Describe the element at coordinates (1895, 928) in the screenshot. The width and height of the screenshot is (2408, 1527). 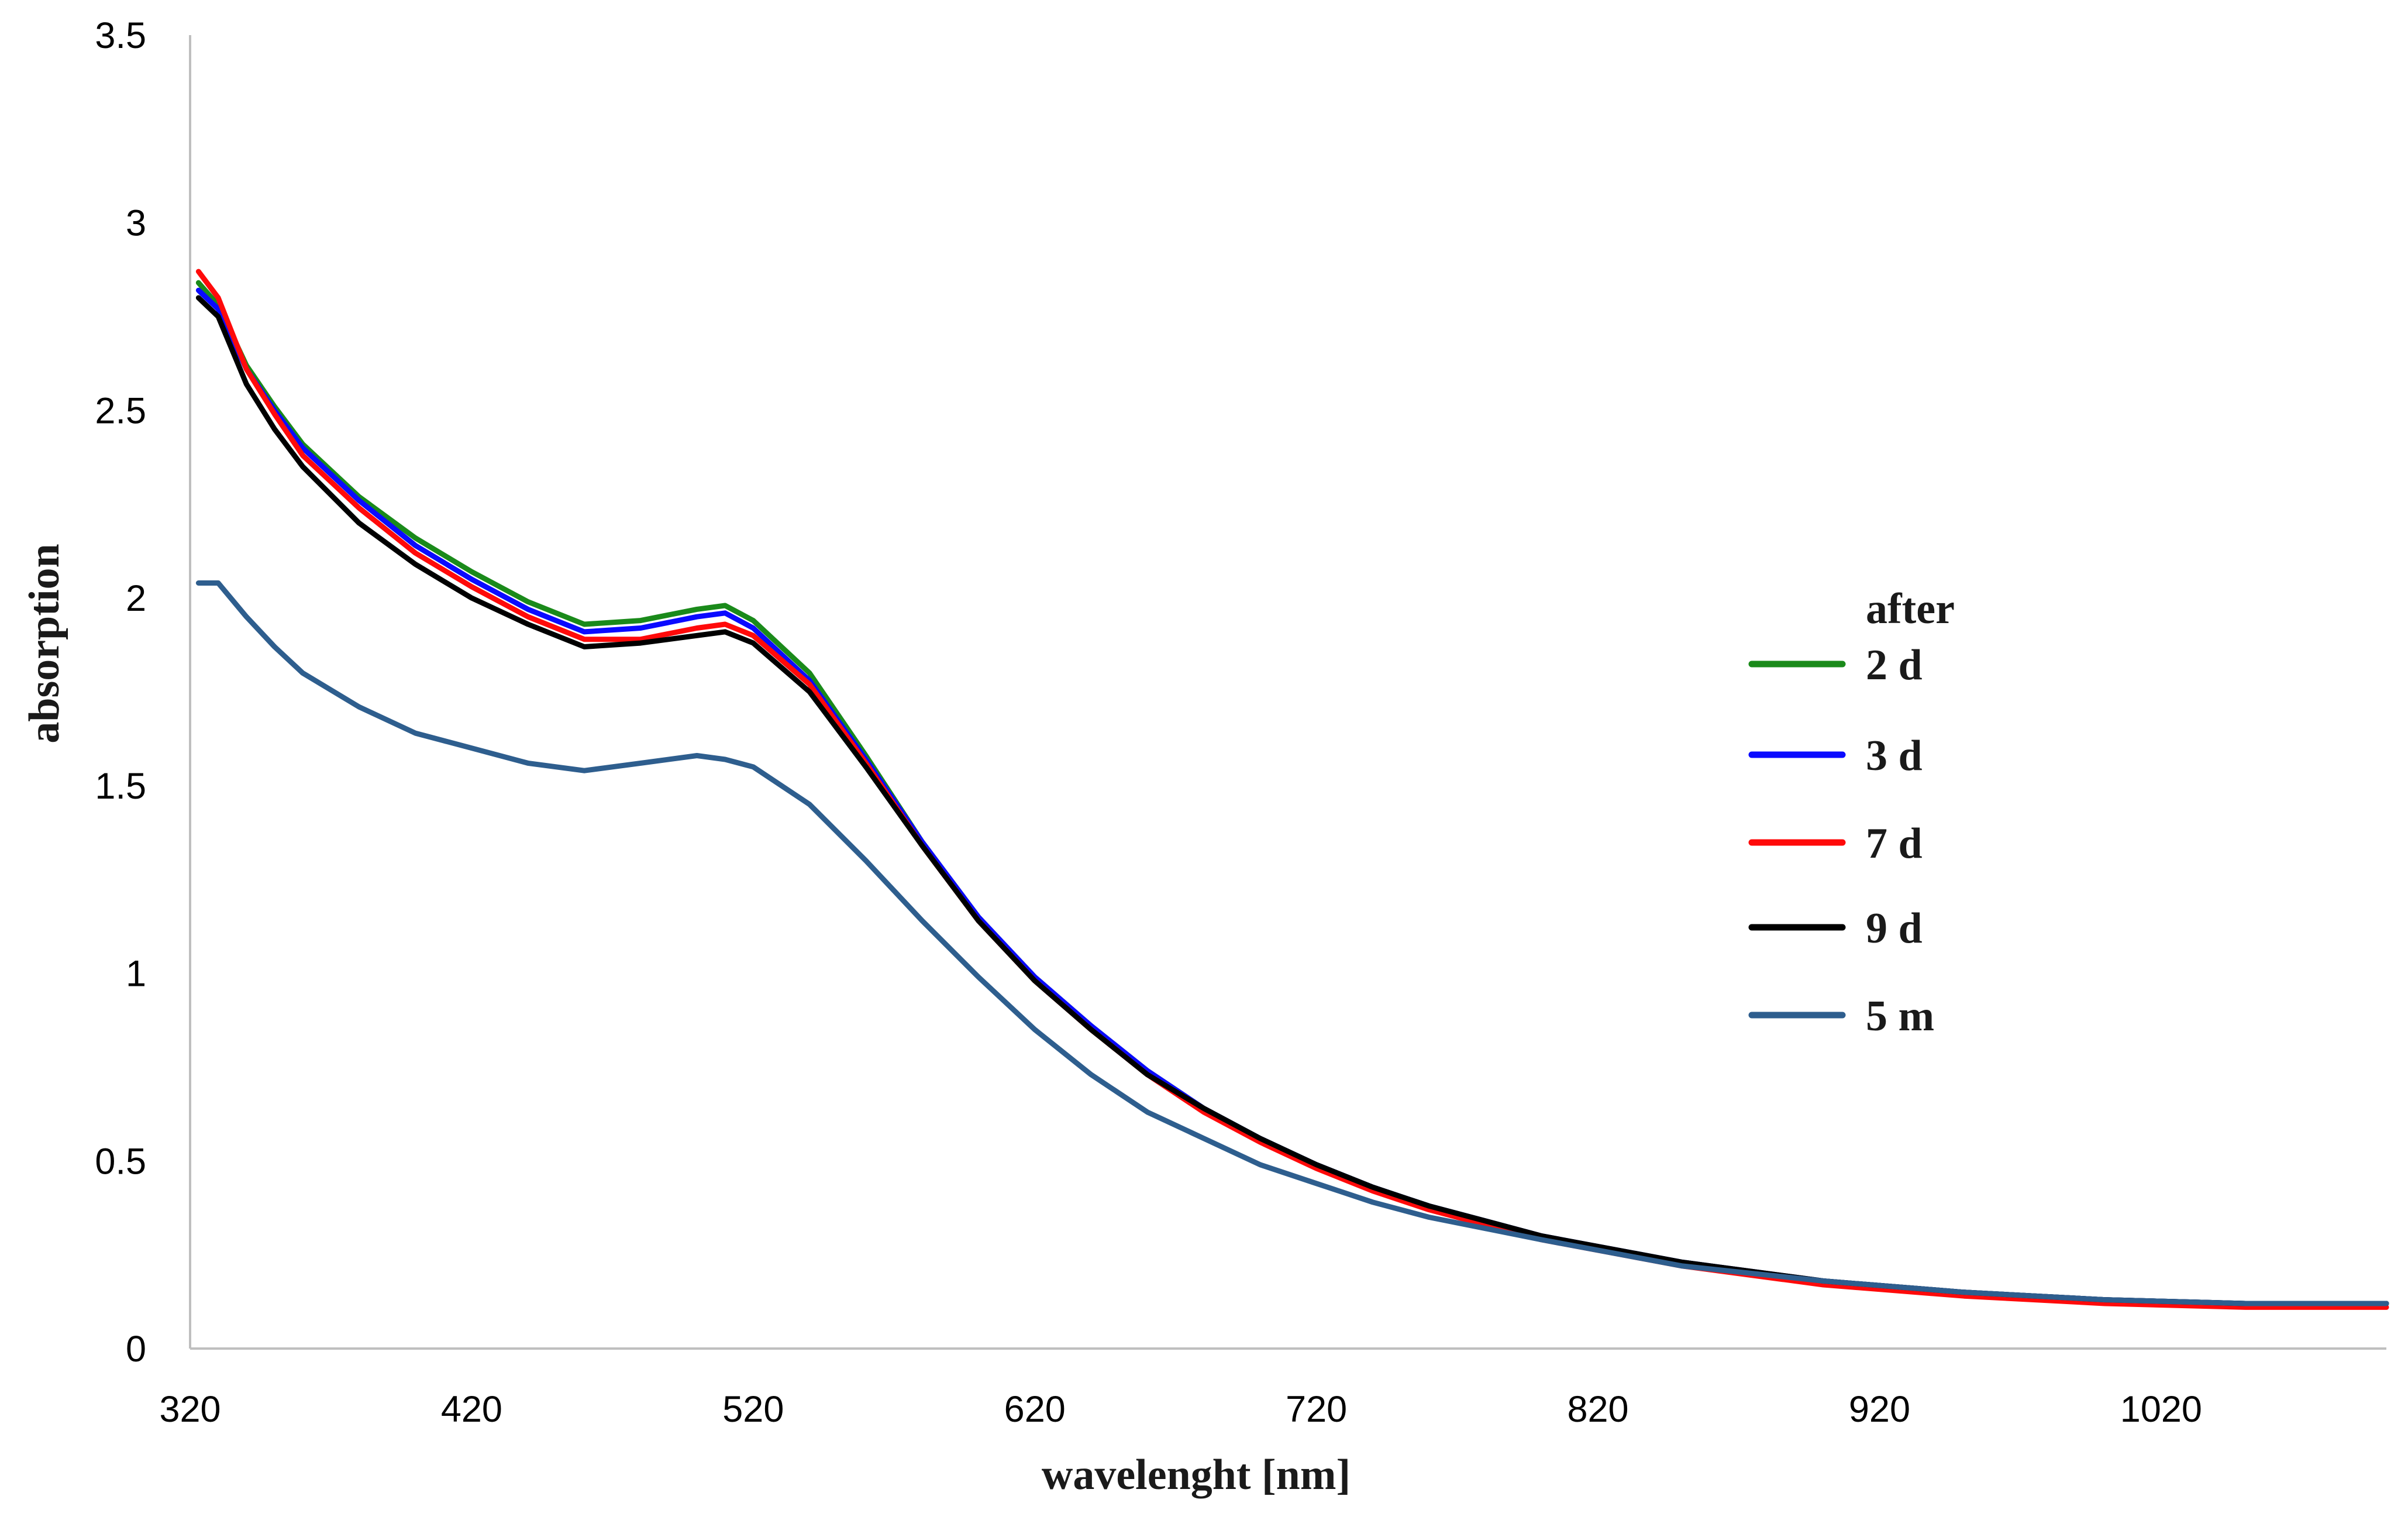
I see `legend-label: 9 d` at that location.